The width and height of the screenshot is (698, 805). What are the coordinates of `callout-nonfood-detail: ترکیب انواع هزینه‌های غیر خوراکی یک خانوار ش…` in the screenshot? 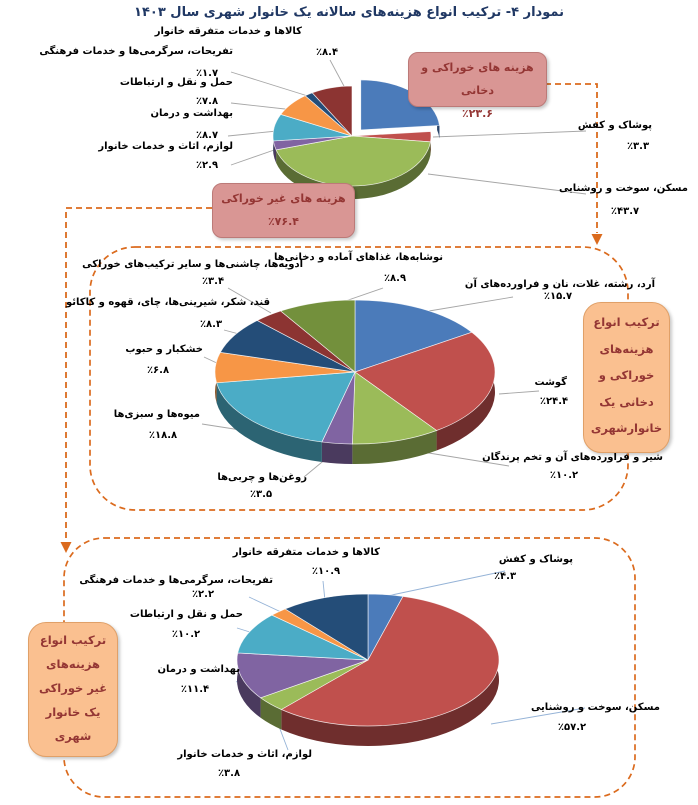 It's located at (73, 689).